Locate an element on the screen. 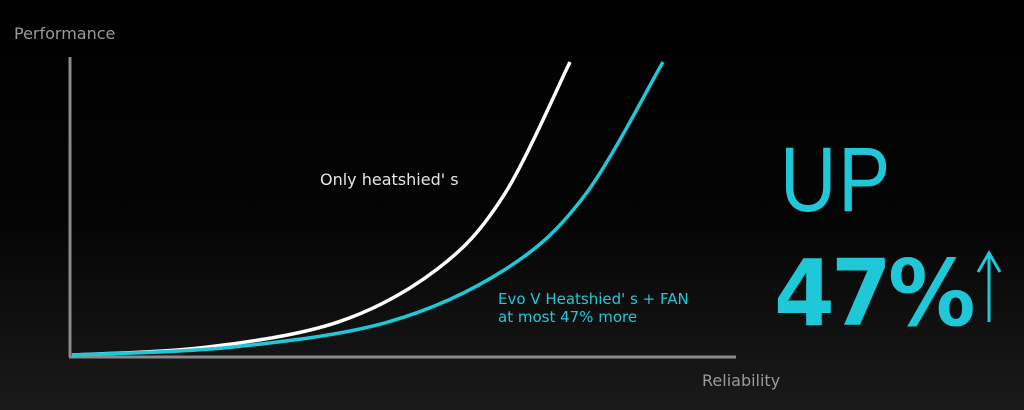 The image size is (1024, 410). series-label-heatshield: Only heatshied' s is located at coordinates (389, 179).